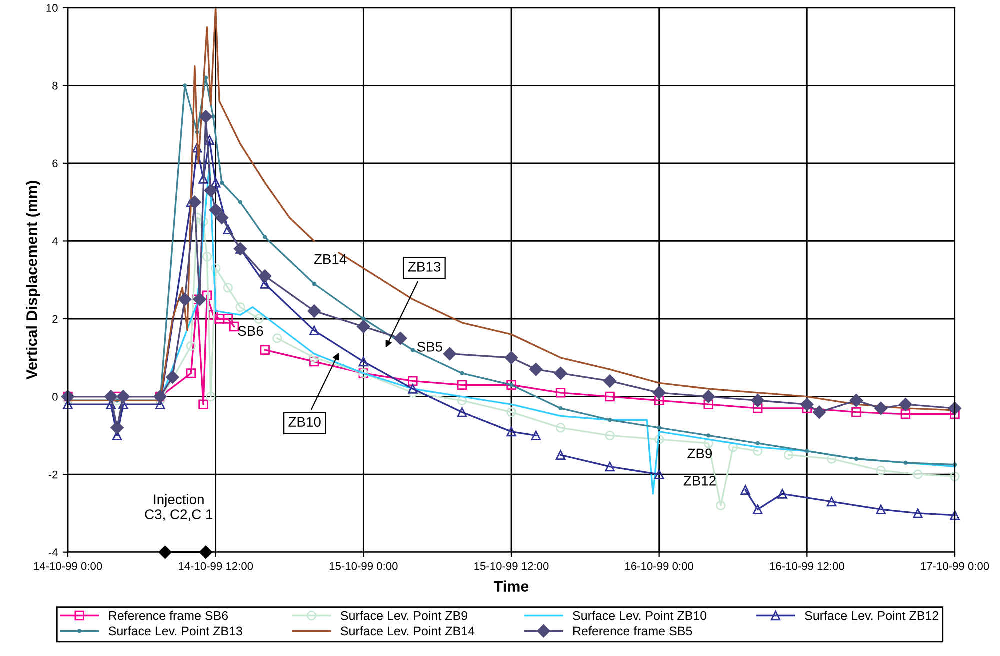 The height and width of the screenshot is (656, 1000). What do you see at coordinates (330, 259) in the screenshot?
I see `annotation: ZB14` at bounding box center [330, 259].